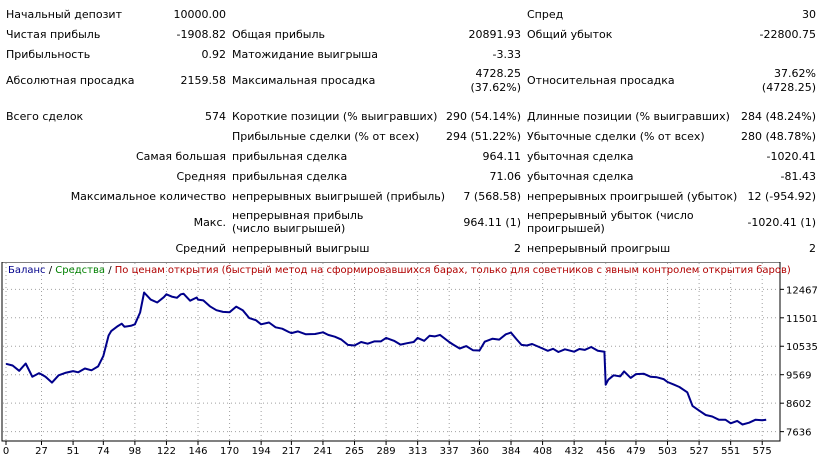 The image size is (838, 466). Describe the element at coordinates (798, 404) in the screenshot. I see `y-tick-label: 8602` at that location.